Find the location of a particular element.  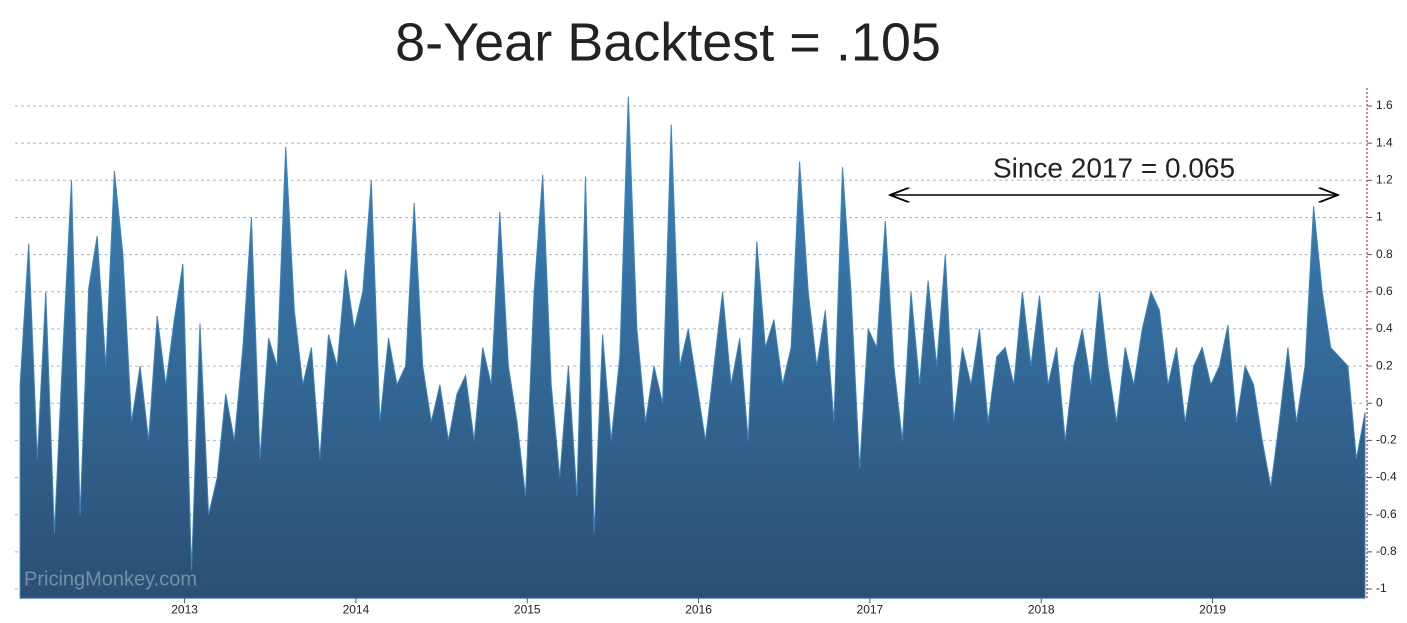

y-tick-label: 0 is located at coordinates (1379, 402).